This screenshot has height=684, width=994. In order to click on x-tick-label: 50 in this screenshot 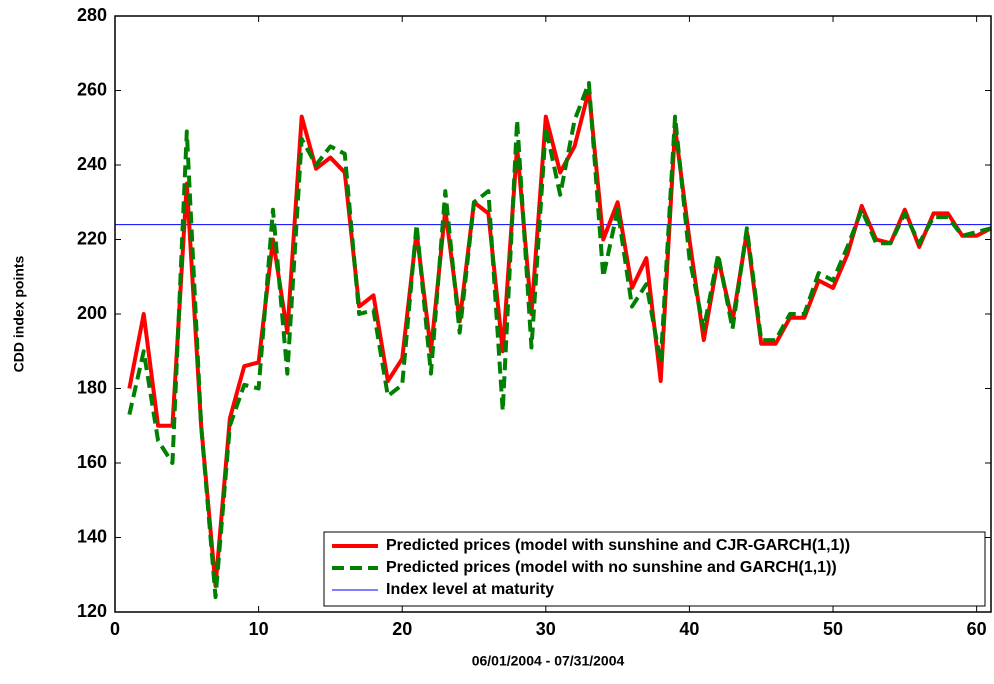, I will do `click(833, 629)`.